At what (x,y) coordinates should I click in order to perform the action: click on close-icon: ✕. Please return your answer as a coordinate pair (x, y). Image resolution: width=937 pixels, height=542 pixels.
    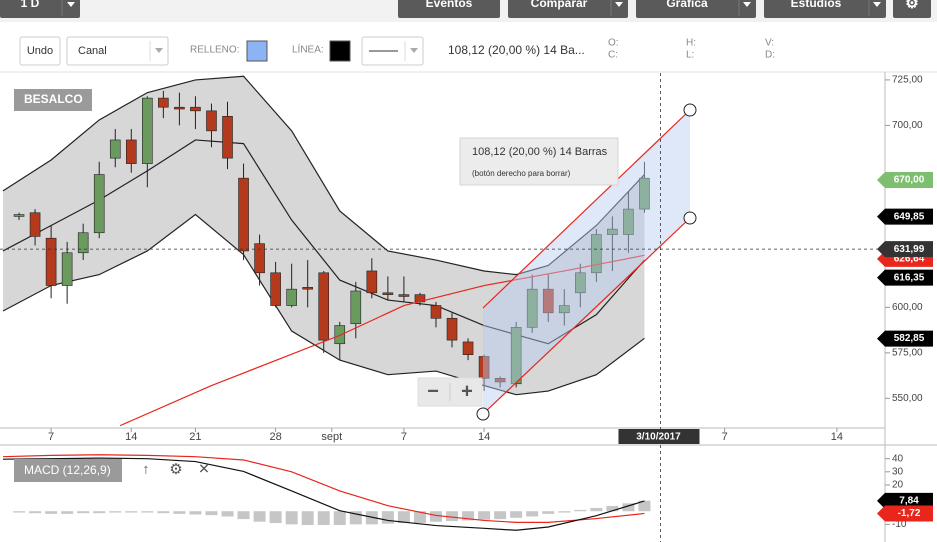
    Looking at the image, I should click on (204, 469).